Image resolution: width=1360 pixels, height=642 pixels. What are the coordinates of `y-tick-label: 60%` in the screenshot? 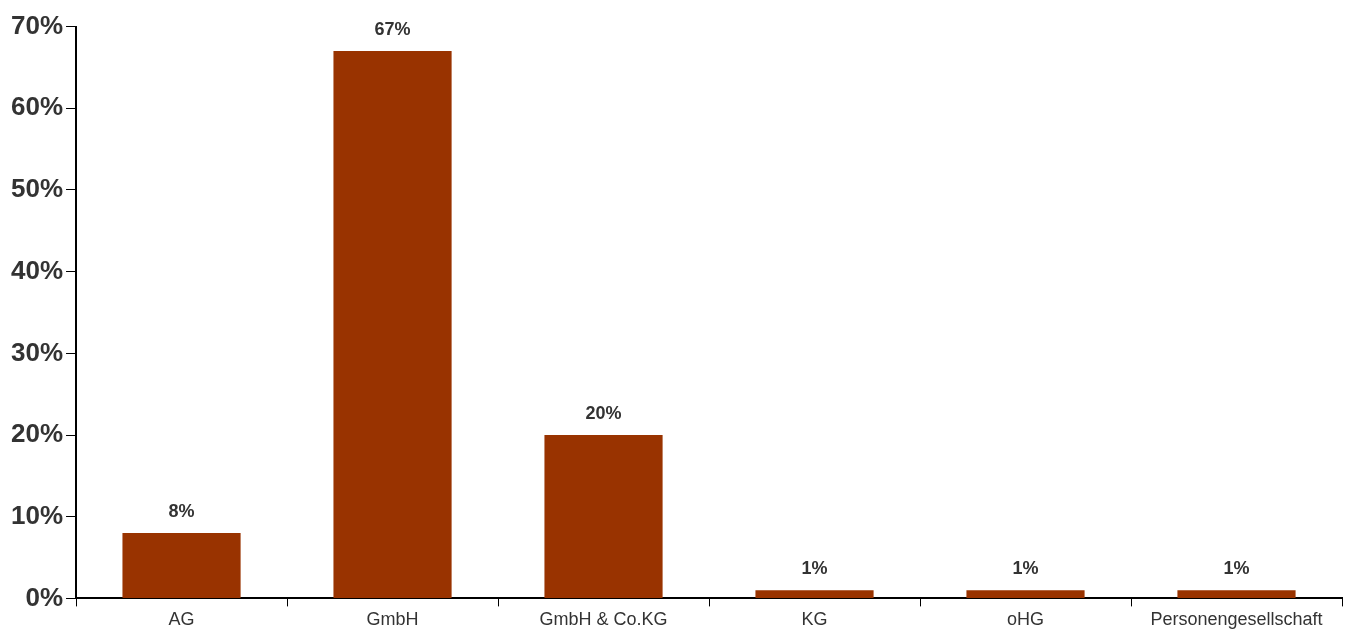 It's located at (37, 106).